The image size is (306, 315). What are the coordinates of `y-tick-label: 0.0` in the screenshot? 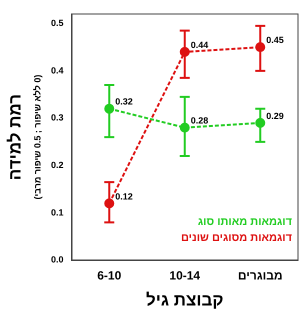 It's located at (57, 259).